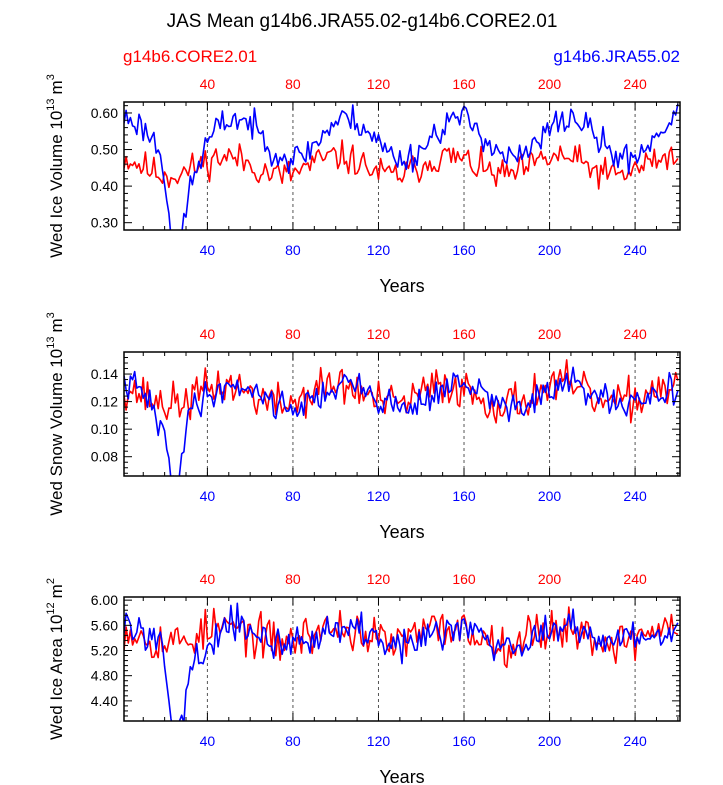 The image size is (723, 785). Describe the element at coordinates (104, 186) in the screenshot. I see `ytick-label: 0.40` at that location.